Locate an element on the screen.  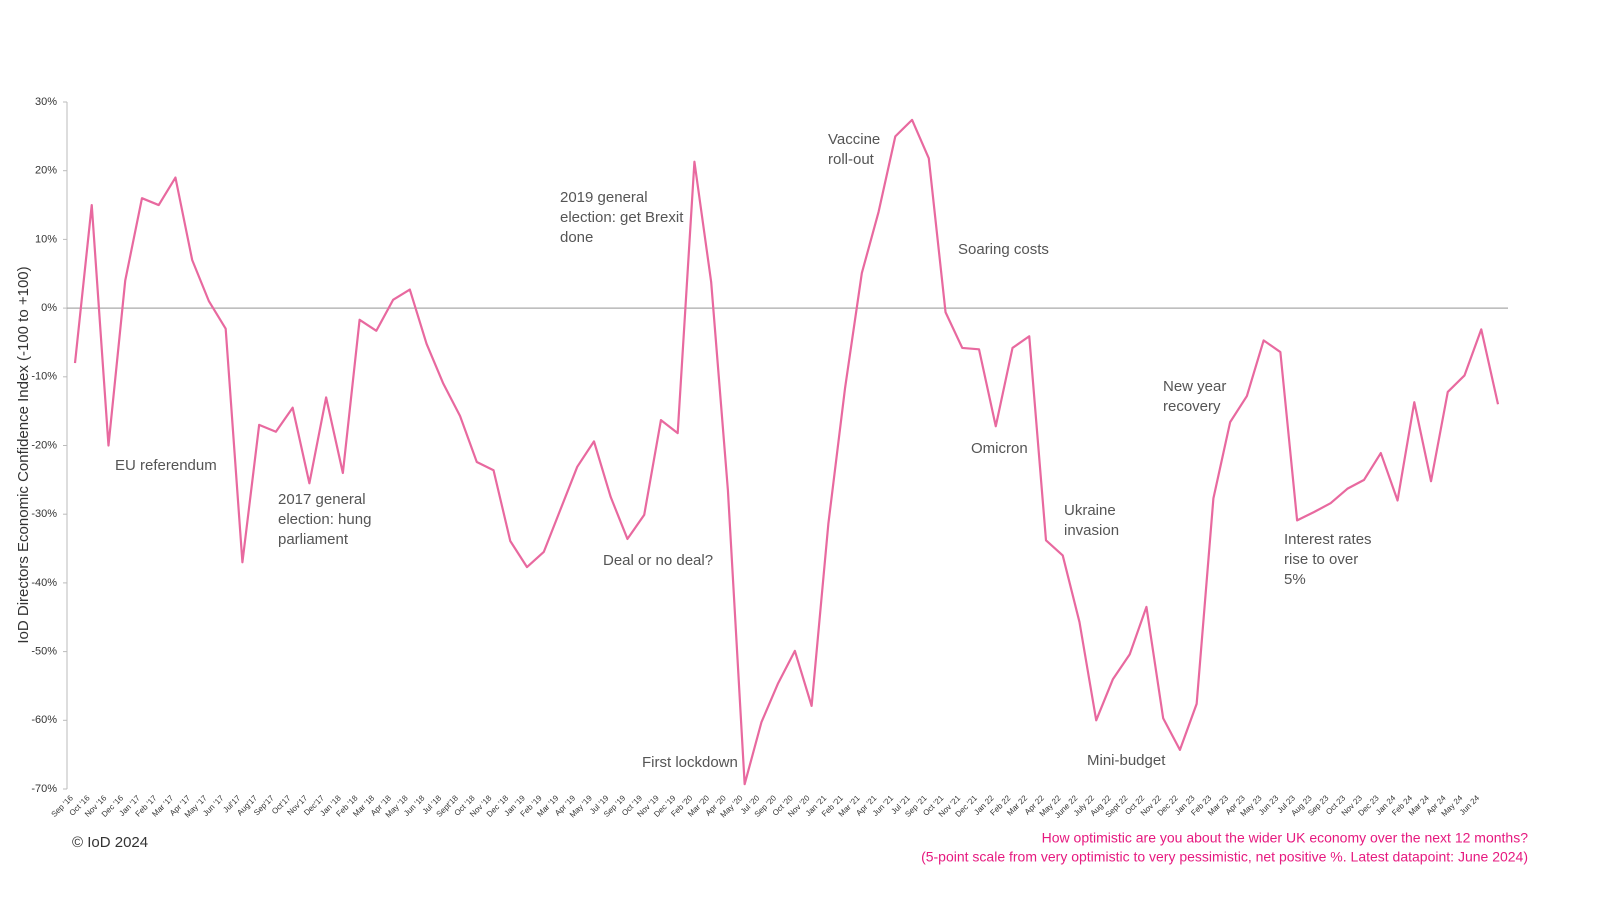
annotation: Interest rates is located at coordinates (1328, 539).